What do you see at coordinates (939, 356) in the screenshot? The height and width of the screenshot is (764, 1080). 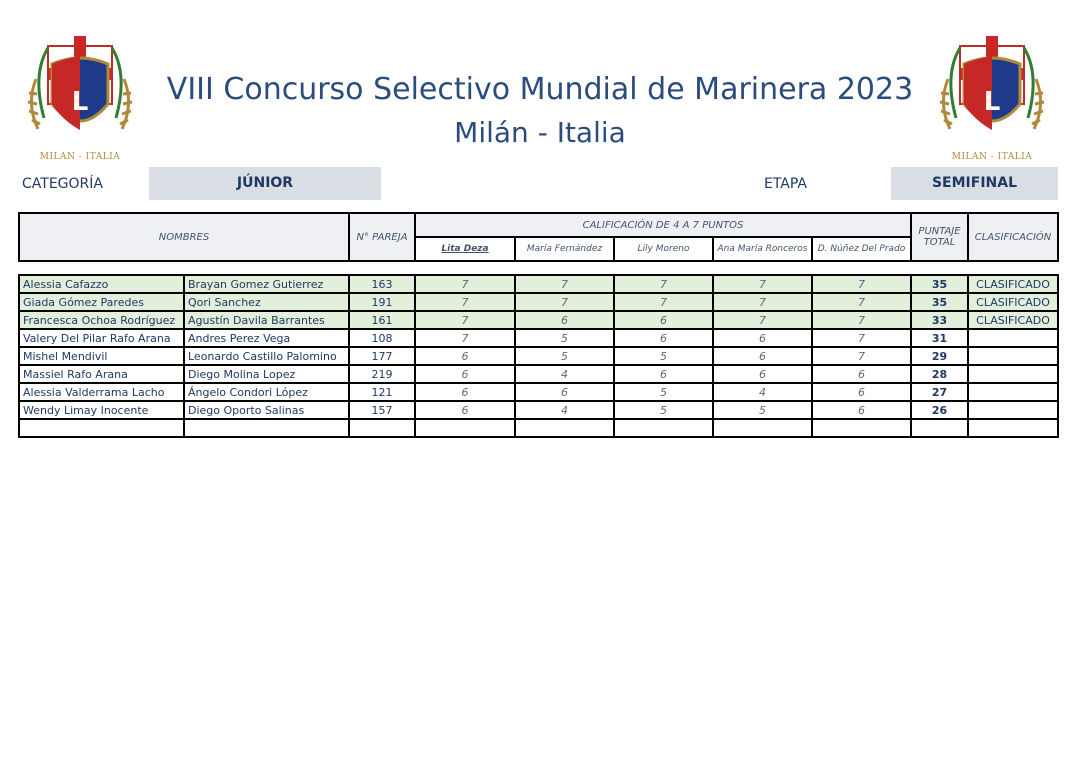 I see `total-cell: 29` at bounding box center [939, 356].